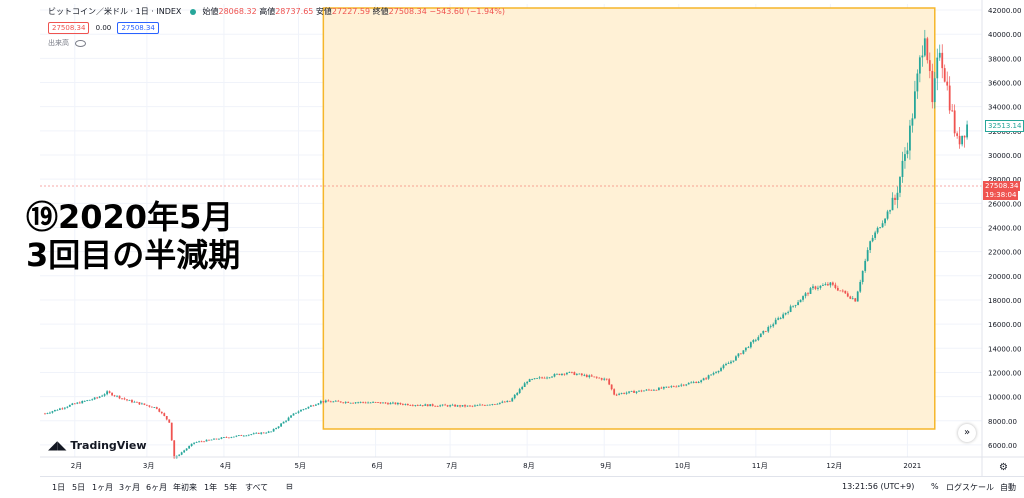  I want to click on volume-label: 出来高, so click(58, 43).